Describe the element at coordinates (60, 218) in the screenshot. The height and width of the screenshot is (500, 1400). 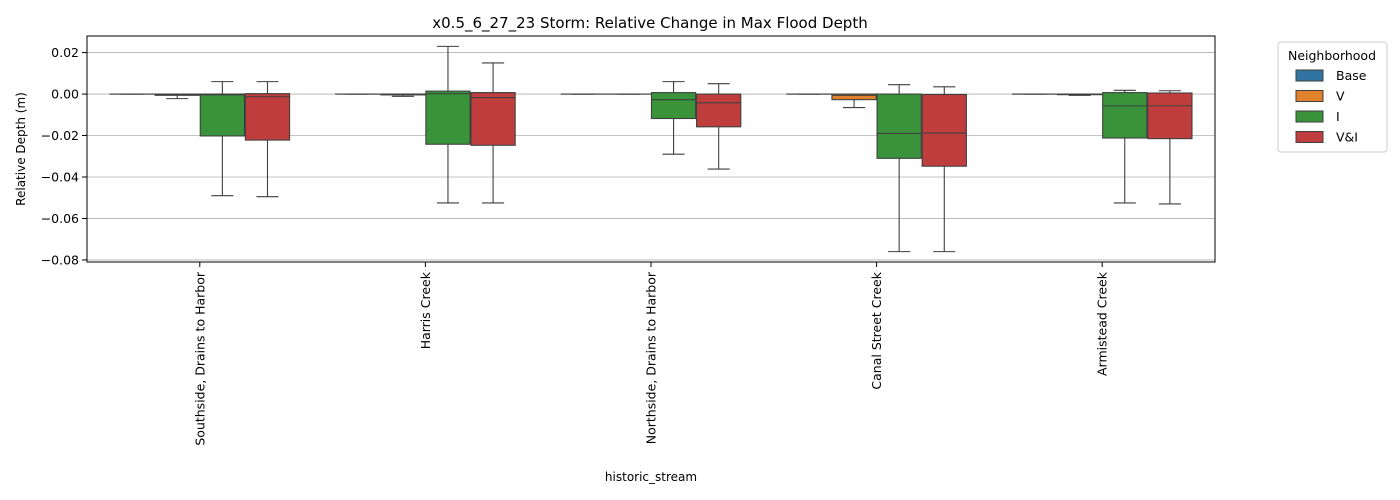
I see `y-tick-label: −0.06` at that location.